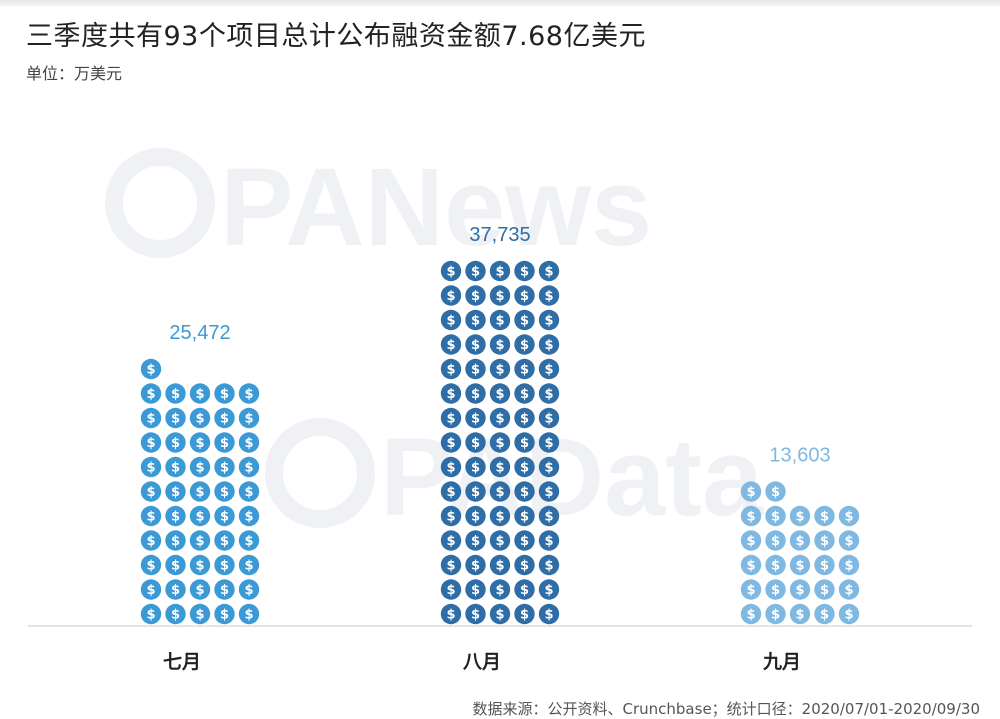 The width and height of the screenshot is (1000, 719). What do you see at coordinates (199, 333) in the screenshot?
I see `value-label-1: 25,472` at bounding box center [199, 333].